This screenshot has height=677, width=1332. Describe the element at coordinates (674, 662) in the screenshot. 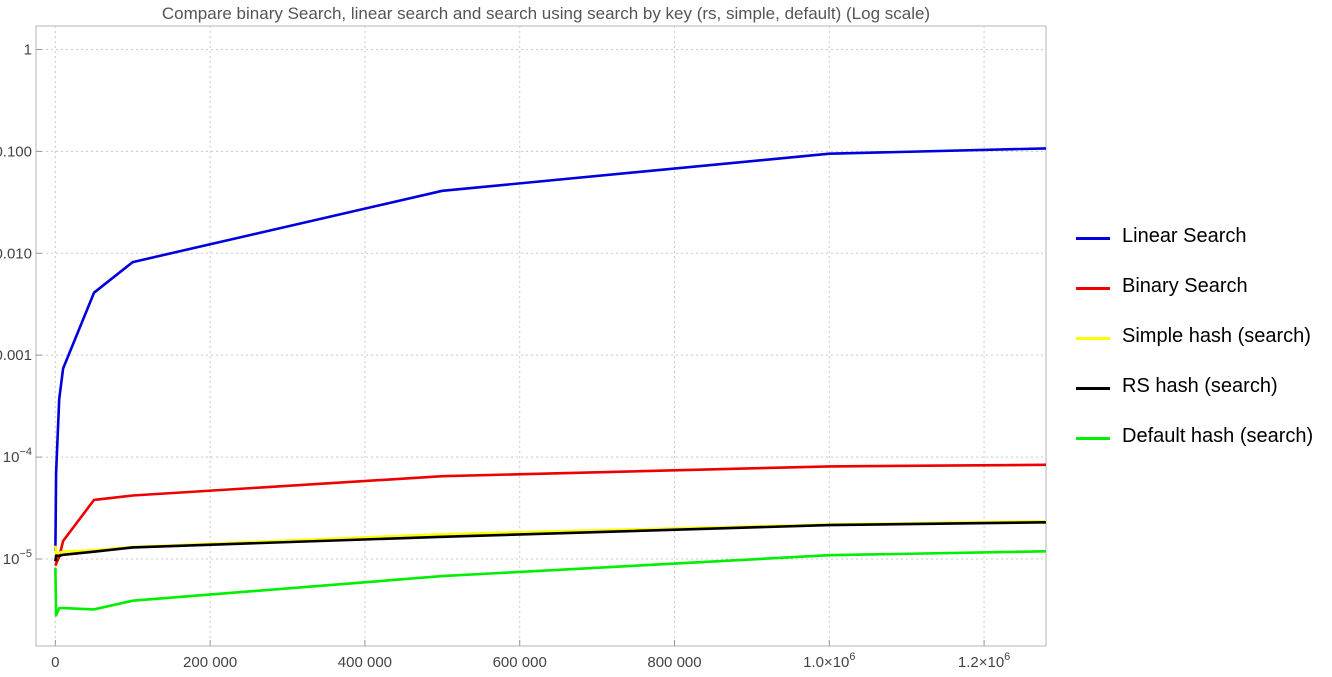

I see `x-tick-label: 800 000` at that location.